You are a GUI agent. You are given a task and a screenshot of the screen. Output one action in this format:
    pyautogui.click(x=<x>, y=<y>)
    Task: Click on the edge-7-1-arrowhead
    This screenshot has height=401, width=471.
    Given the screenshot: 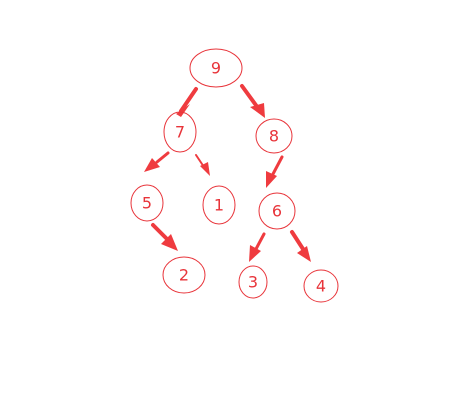 What is the action you would take?
    pyautogui.click(x=205, y=169)
    